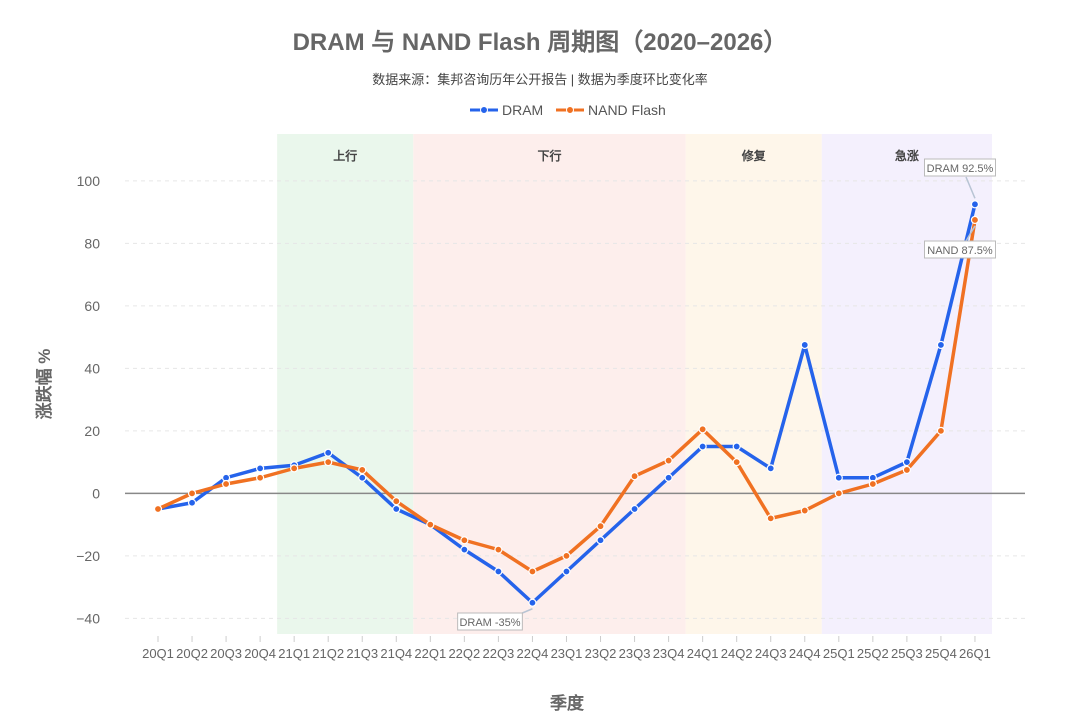 The image size is (1080, 725). Describe the element at coordinates (907, 653) in the screenshot. I see `x-tick-label: 25Q3` at that location.